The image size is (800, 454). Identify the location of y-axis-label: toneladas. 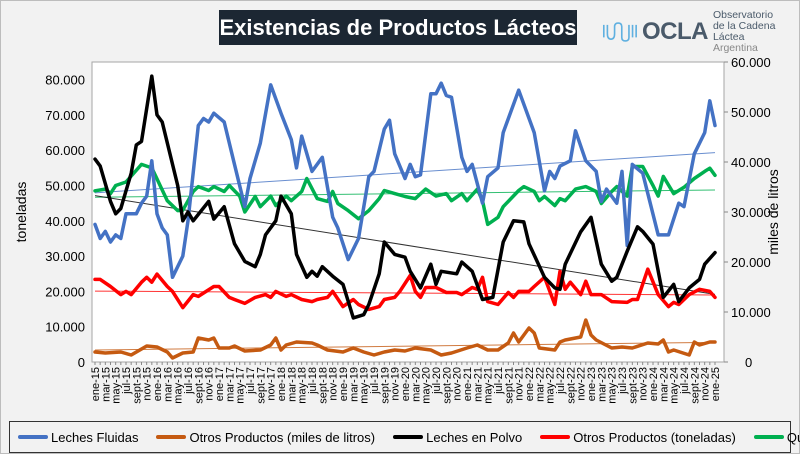
(21, 212).